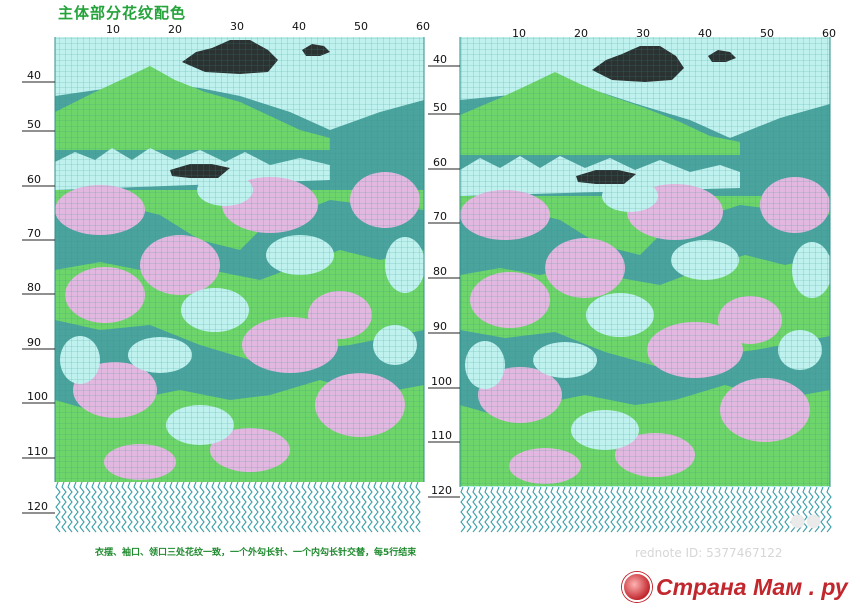 This screenshot has height=609, width=860. I want to click on site-logo: Страна Мам . ру, so click(738, 587).